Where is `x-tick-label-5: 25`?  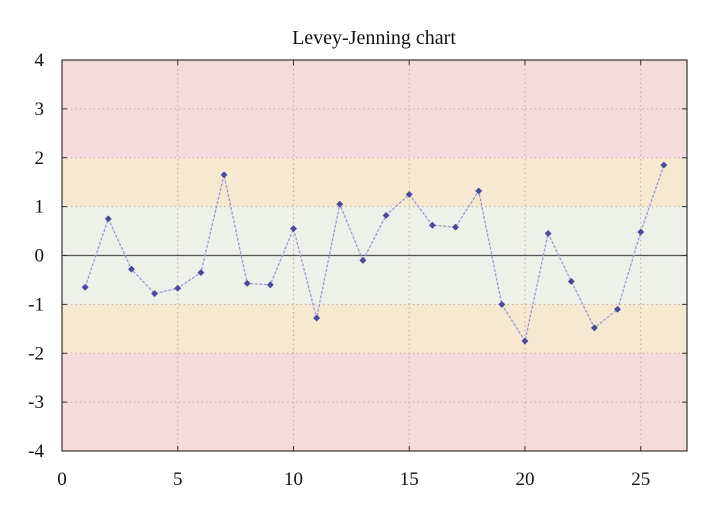
x-tick-label-5: 25 is located at coordinates (640, 479).